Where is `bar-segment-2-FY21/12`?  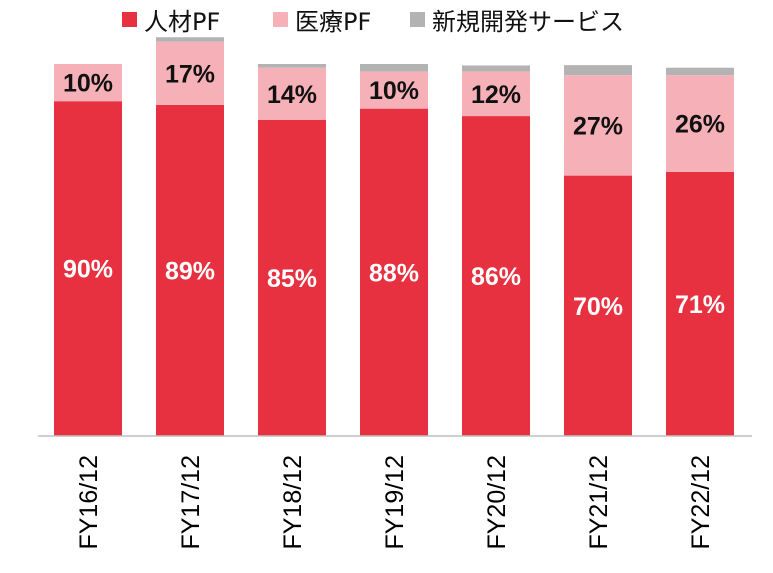 bar-segment-2-FY21/12 is located at coordinates (598, 125).